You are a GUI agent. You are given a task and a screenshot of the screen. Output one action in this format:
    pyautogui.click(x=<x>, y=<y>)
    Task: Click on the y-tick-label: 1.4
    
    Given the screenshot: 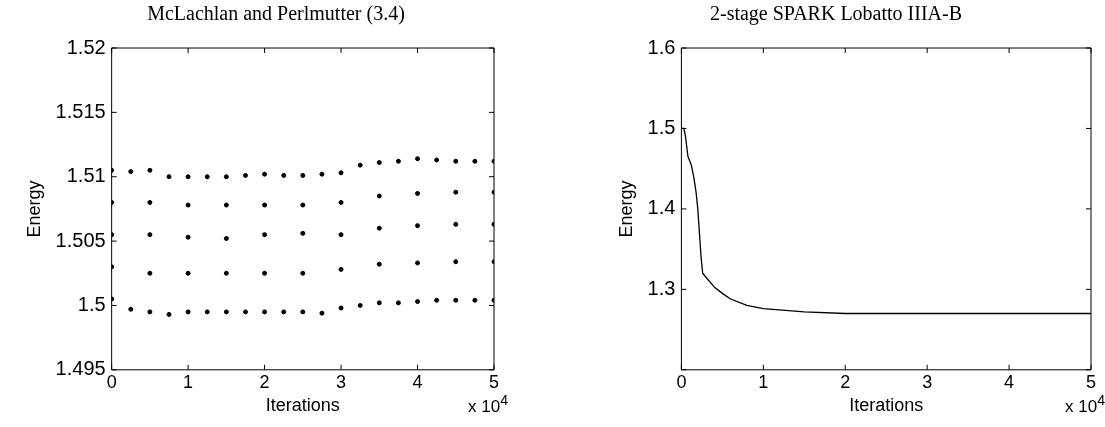 What is the action you would take?
    pyautogui.click(x=661, y=207)
    